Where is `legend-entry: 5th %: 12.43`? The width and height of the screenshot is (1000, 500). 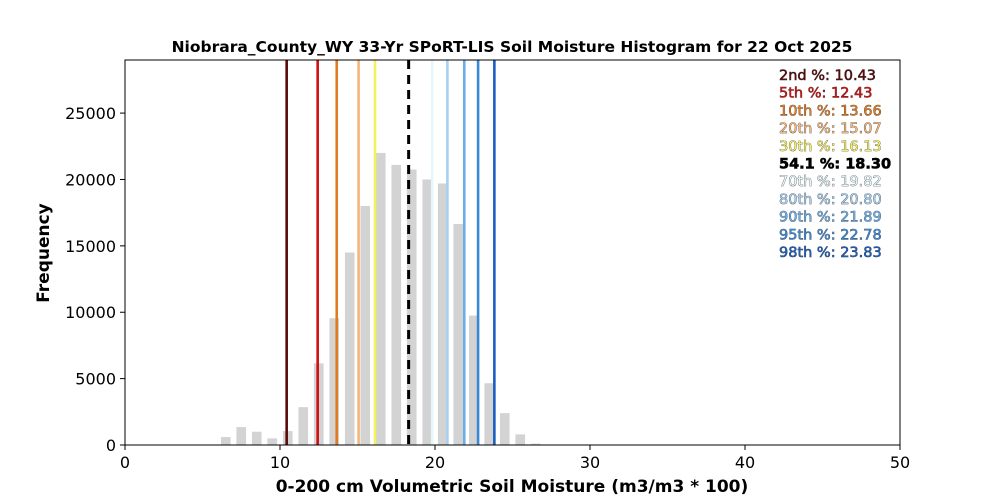
legend-entry: 5th %: 12.43 is located at coordinates (826, 94).